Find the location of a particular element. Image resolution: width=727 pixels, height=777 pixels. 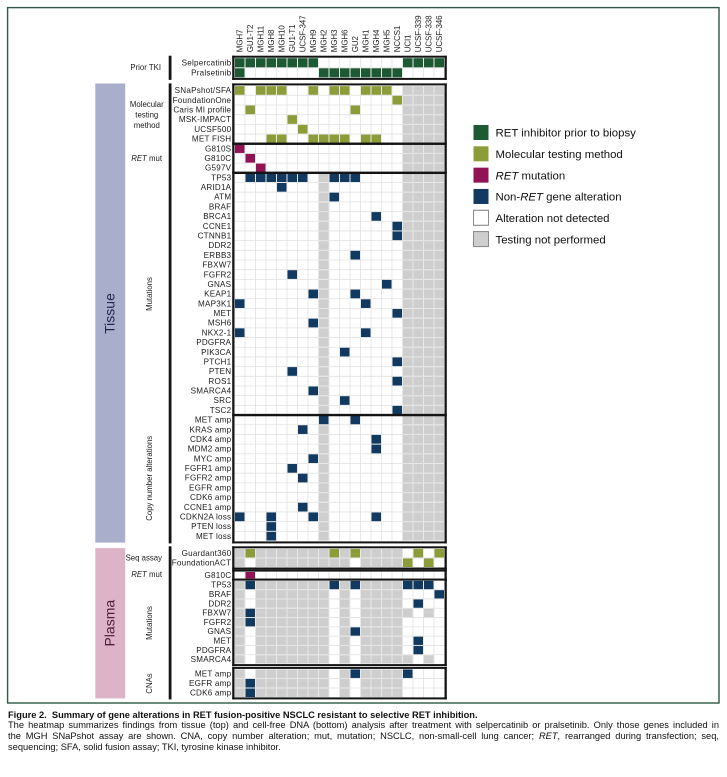

svg-text: MAP3K1 is located at coordinates (215, 303).